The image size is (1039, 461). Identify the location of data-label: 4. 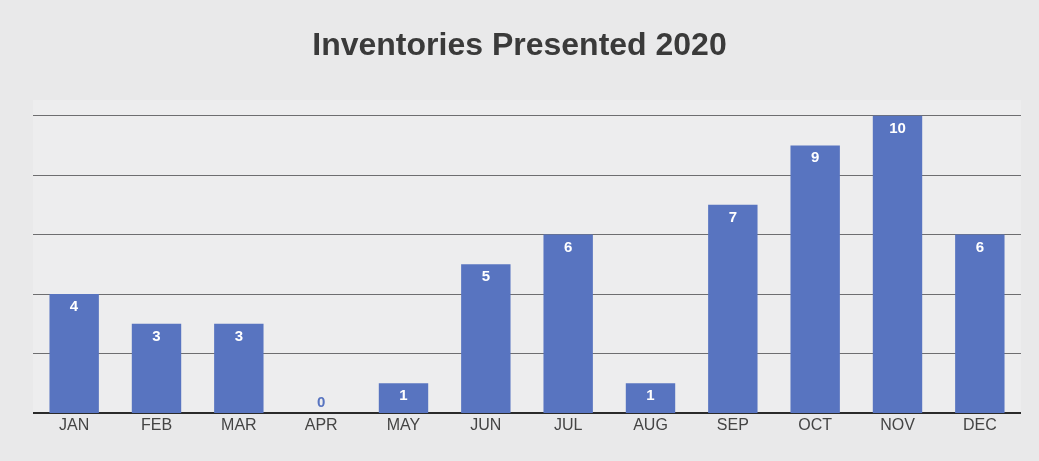
(74, 306).